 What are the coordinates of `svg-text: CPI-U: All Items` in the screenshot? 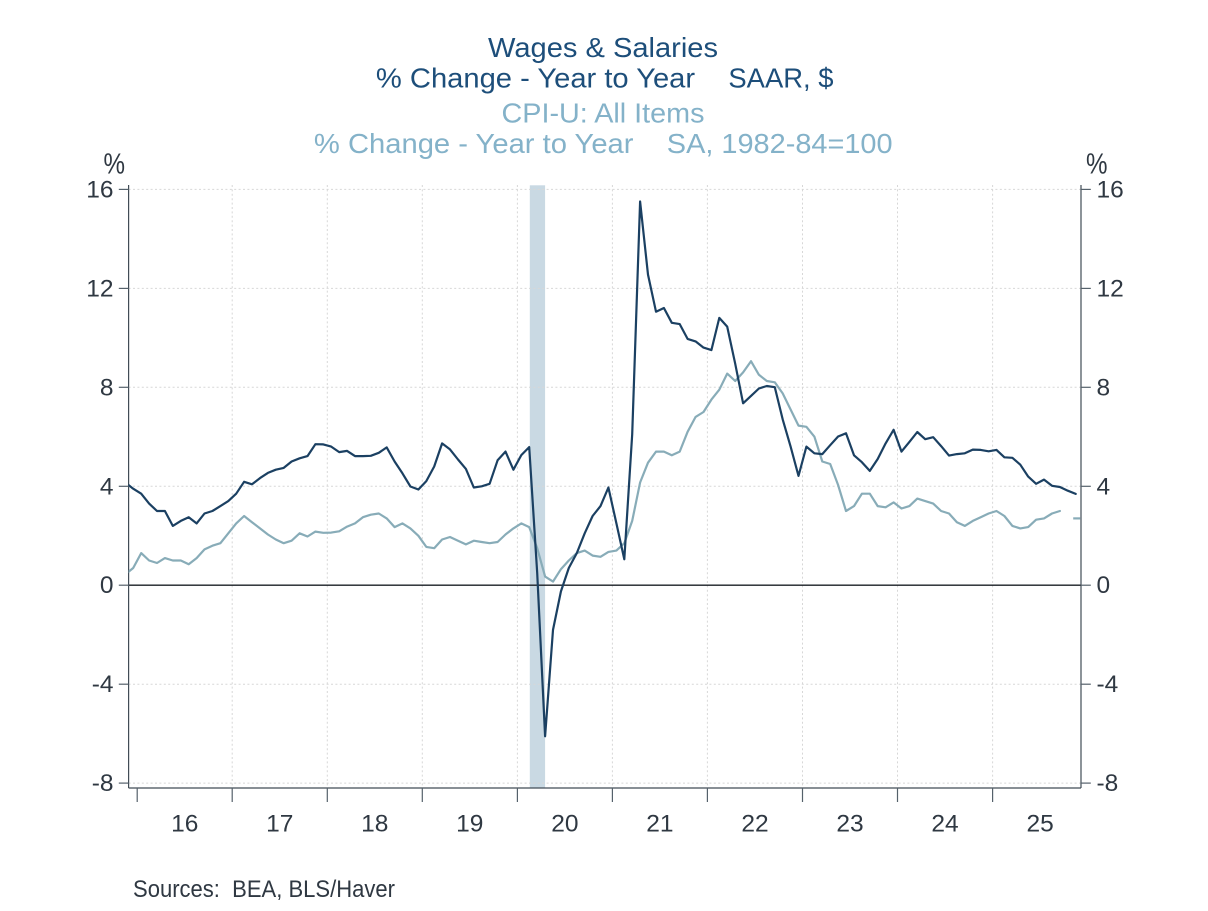 It's located at (603, 113).